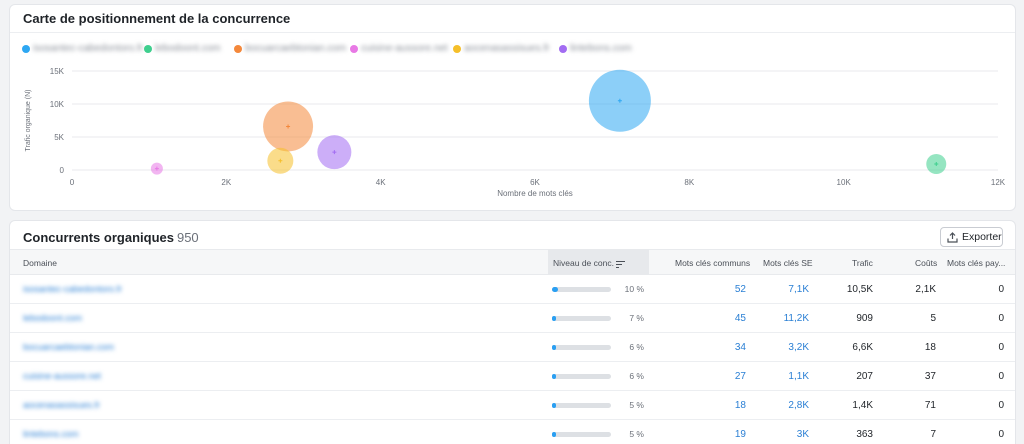 The image size is (1024, 444). What do you see at coordinates (925, 289) in the screenshot?
I see `cost-value: 2,1K` at bounding box center [925, 289].